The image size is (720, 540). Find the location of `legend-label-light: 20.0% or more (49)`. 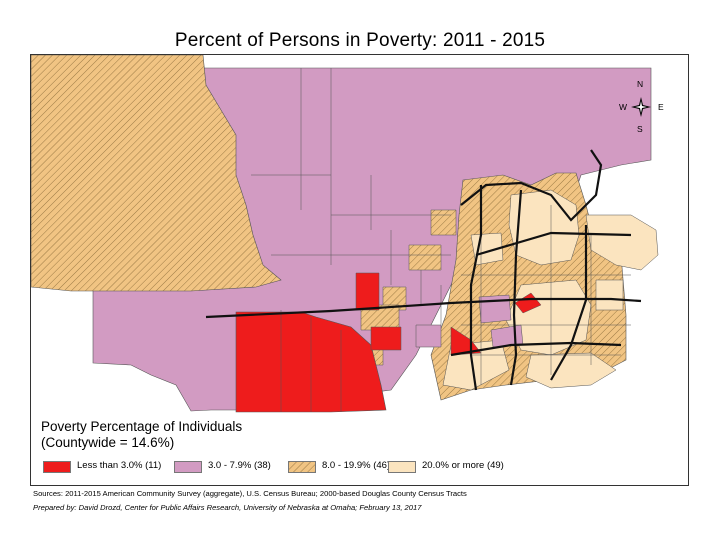

legend-label-light: 20.0% or more (49) is located at coordinates (463, 465).